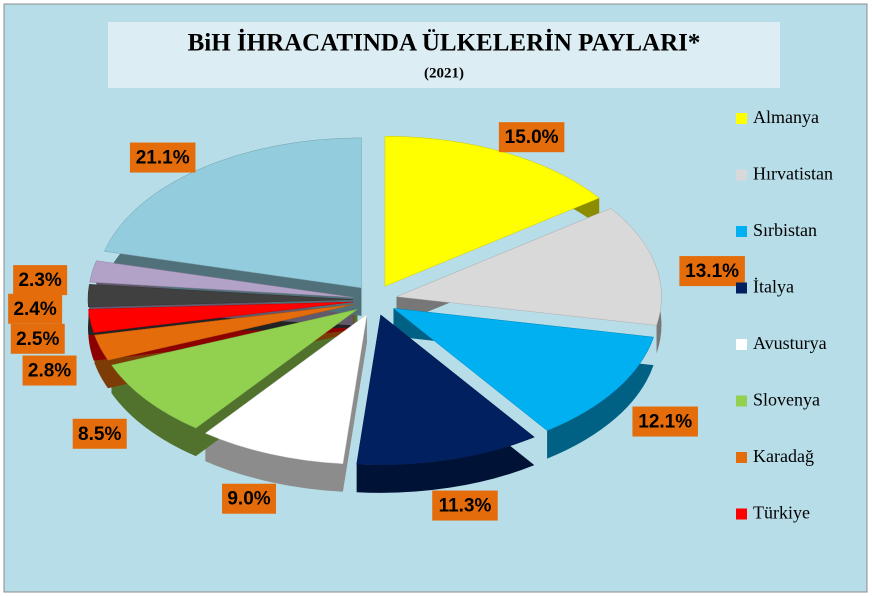 The width and height of the screenshot is (872, 597). I want to click on data-label: 9.0%, so click(248, 499).